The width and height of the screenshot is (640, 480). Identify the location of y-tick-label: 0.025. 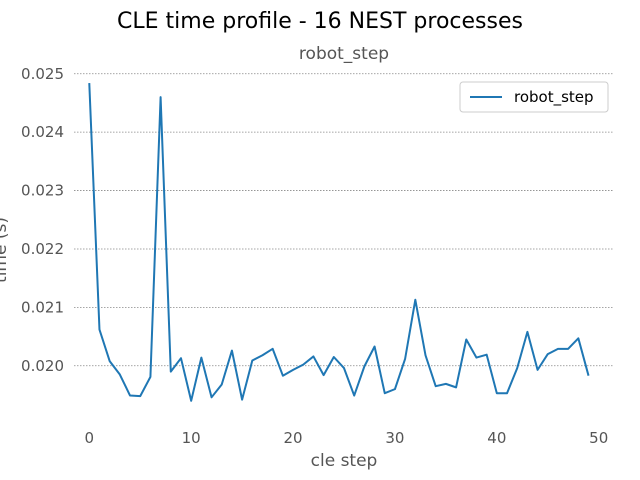
(42, 74).